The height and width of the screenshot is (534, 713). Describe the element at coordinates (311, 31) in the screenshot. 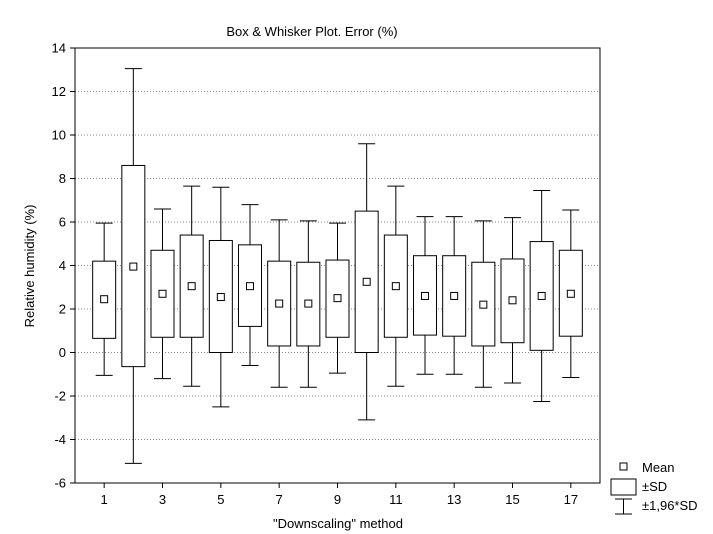

I see `chart-title: Box & Whisker Plot. Error (%)` at that location.